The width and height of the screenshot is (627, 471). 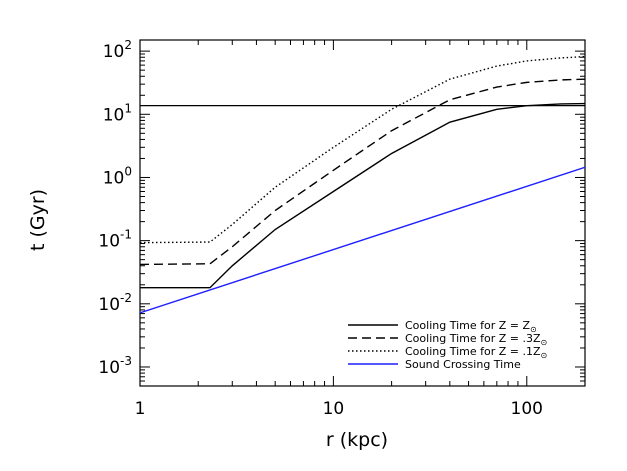 What do you see at coordinates (357, 440) in the screenshot?
I see `x-axis-title: r (kpc)` at bounding box center [357, 440].